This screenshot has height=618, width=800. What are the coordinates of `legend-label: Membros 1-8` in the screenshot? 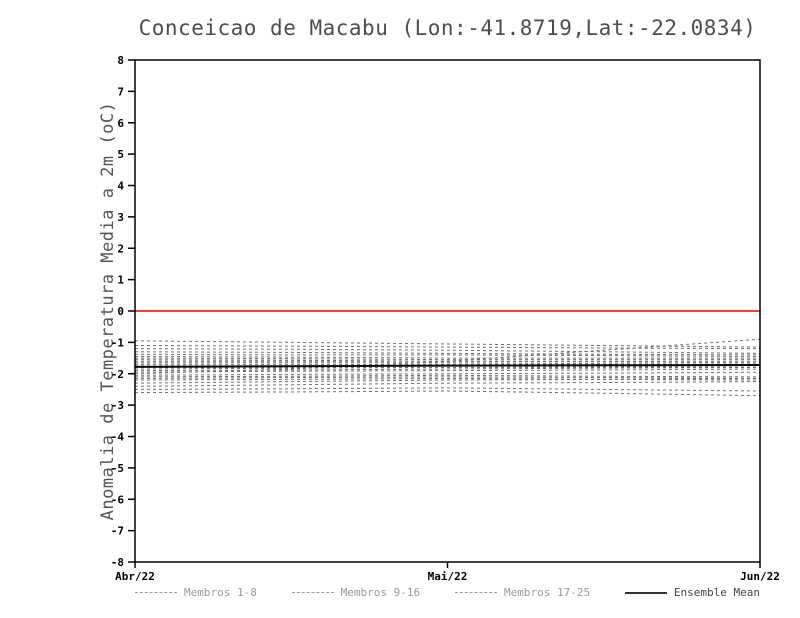 It's located at (220, 592).